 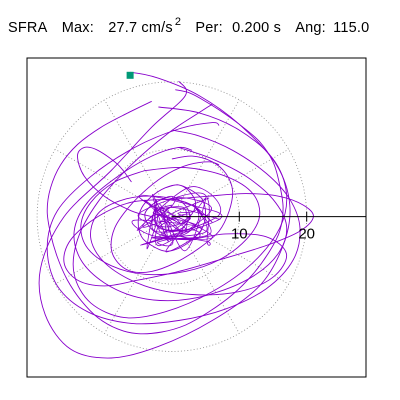 I want to click on angle-value: 115.0, so click(x=351, y=28).